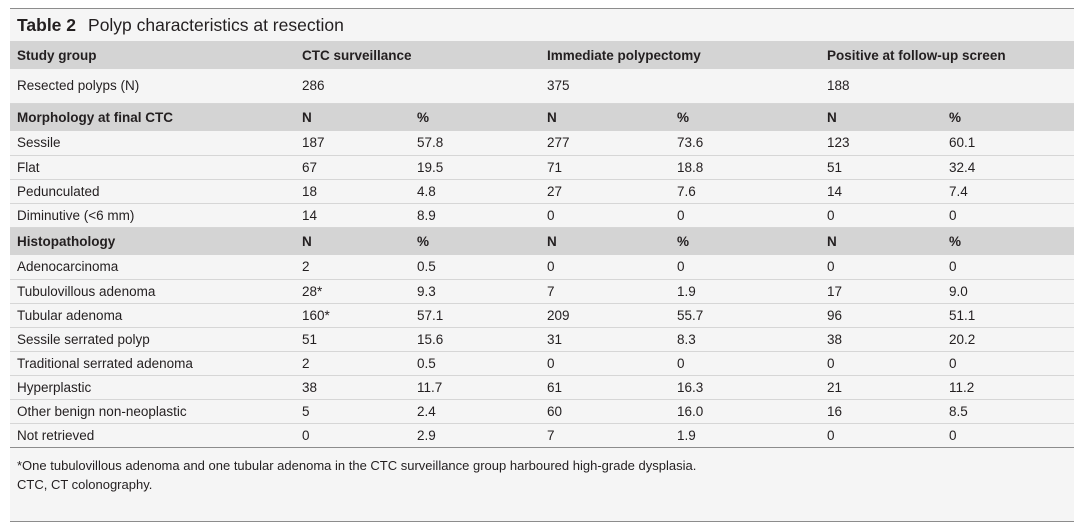  I want to click on cell: 19.5, so click(475, 167).